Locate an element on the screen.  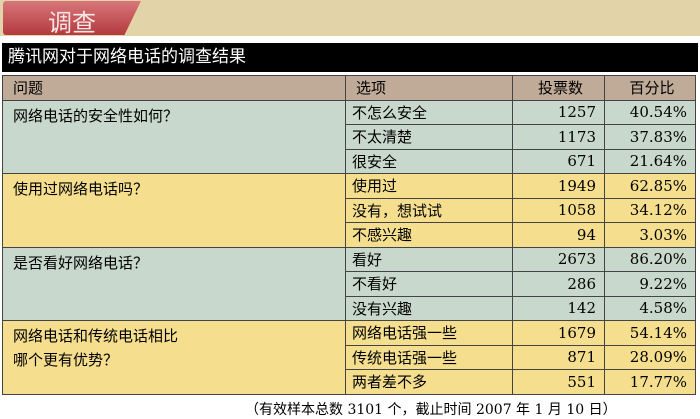
col-percent: 百分比 is located at coordinates (650, 88).